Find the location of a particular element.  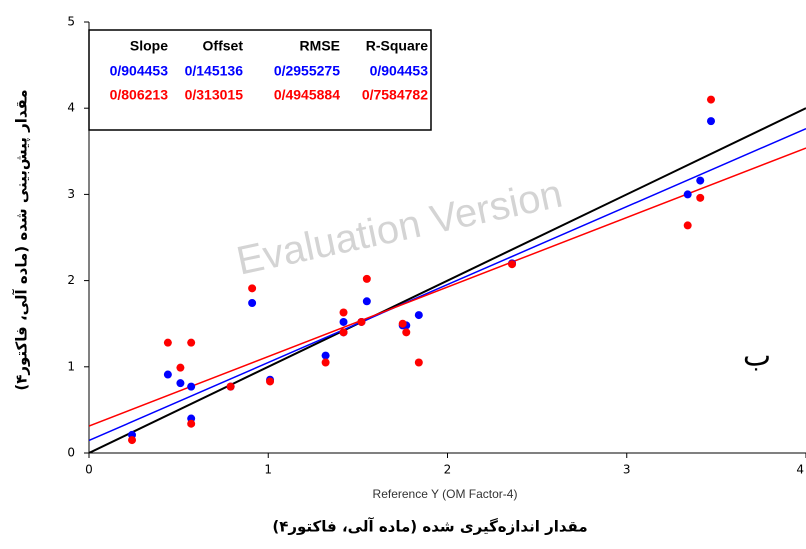

x-tick-label: 1 is located at coordinates (268, 470).